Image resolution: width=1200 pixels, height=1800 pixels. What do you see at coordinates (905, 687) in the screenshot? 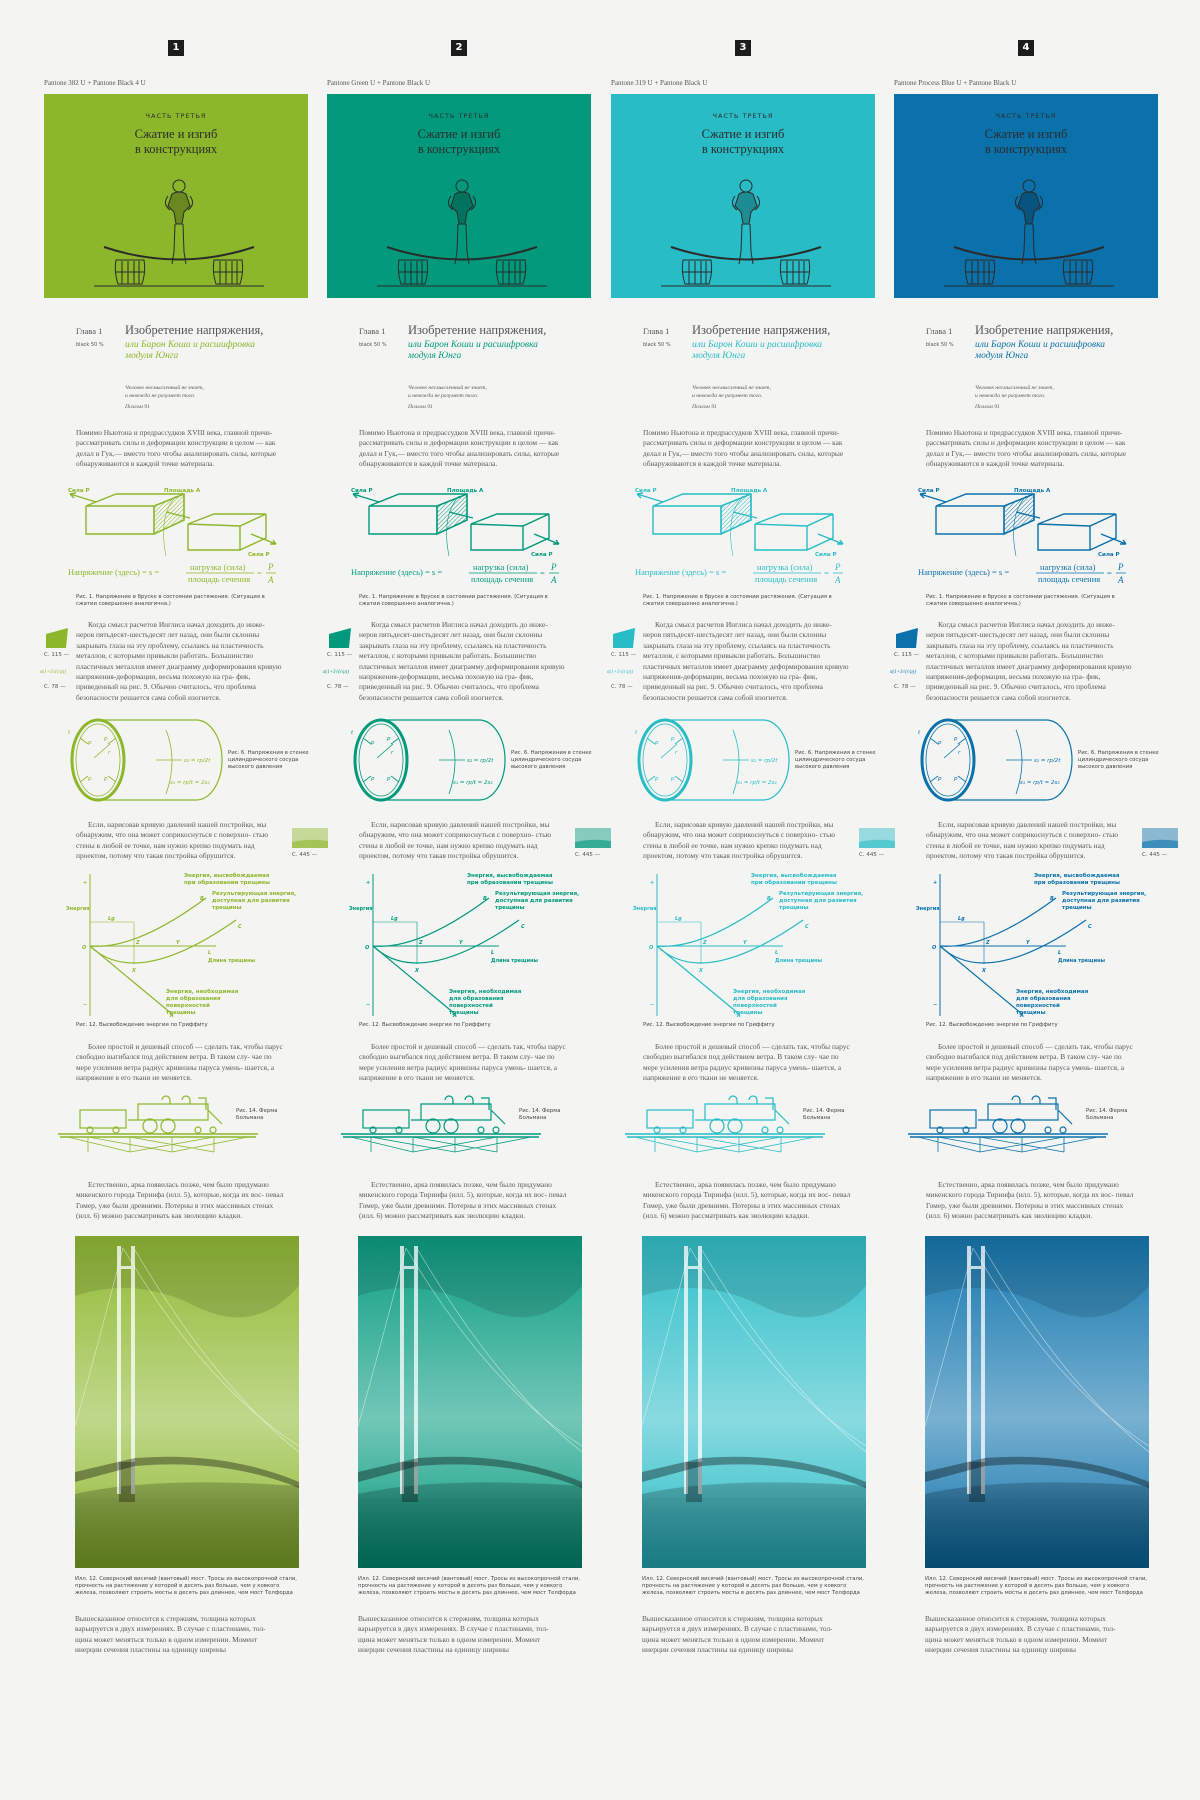
I see `margin-page-ref: С. 78 —` at bounding box center [905, 687].